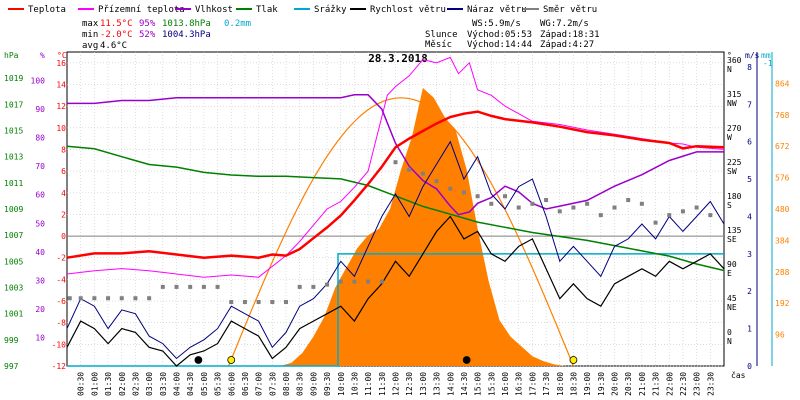 The image size is (800, 400). Describe the element at coordinates (141, 10) in the screenshot. I see `legend-label: Přízemní teplota` at that location.